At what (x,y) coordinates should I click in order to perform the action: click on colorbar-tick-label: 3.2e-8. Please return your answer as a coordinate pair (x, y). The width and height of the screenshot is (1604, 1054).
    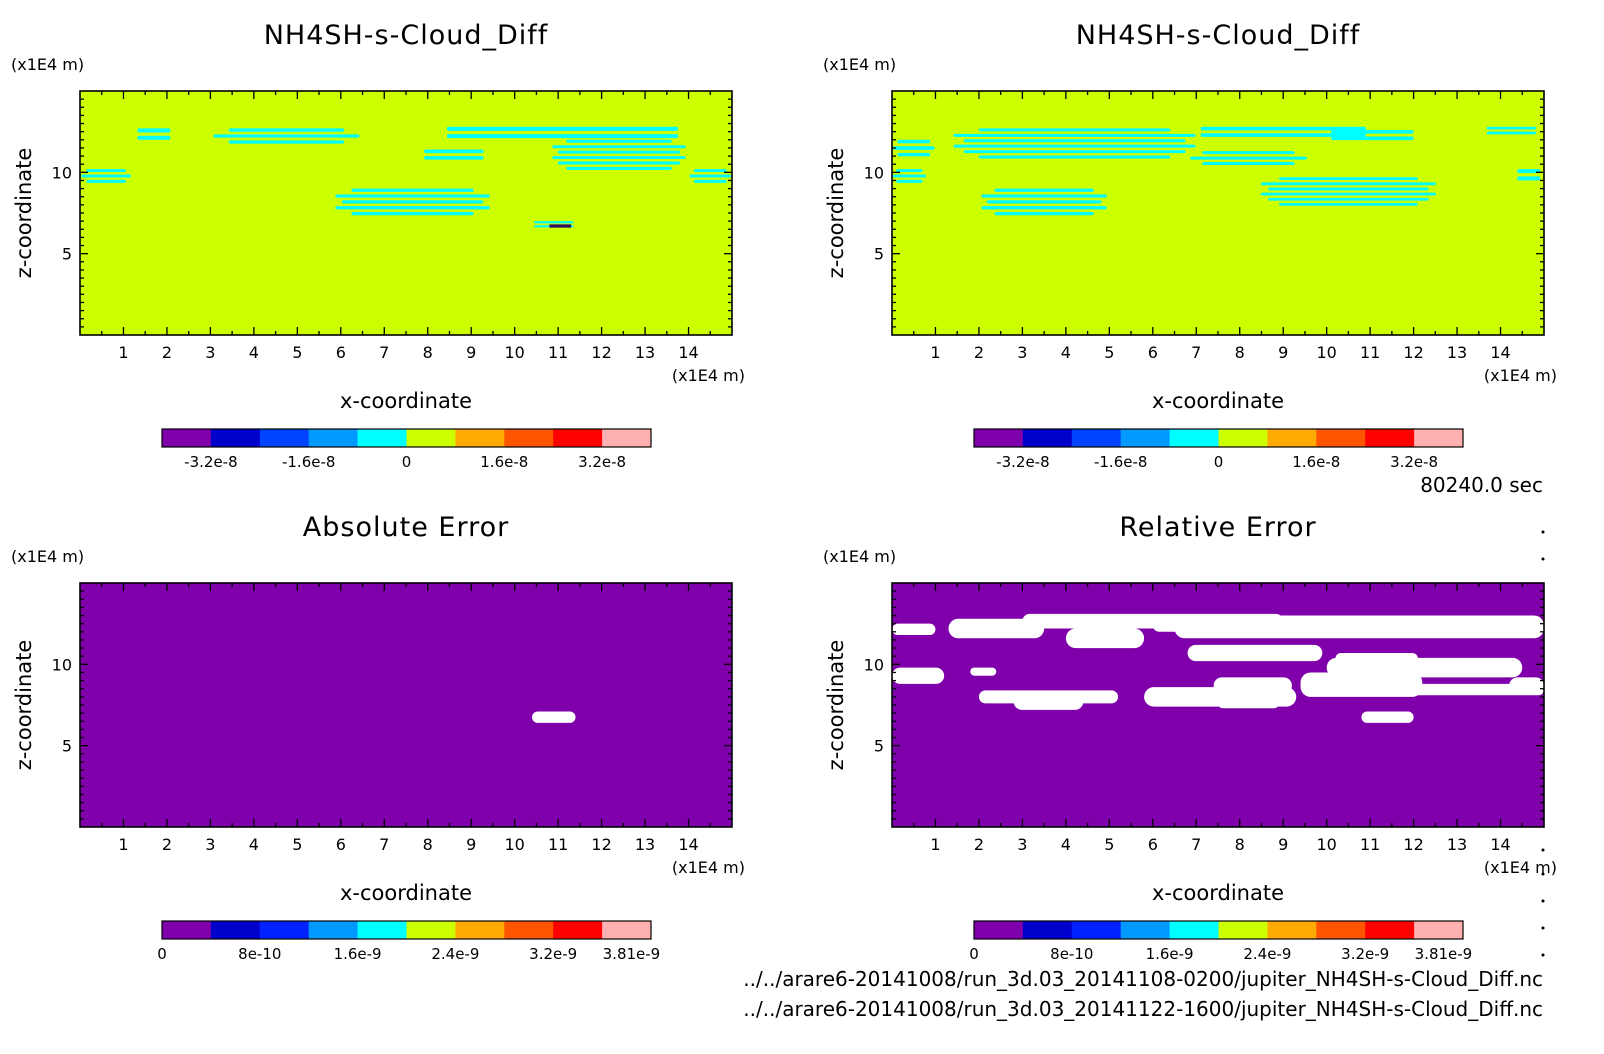
    Looking at the image, I should click on (1414, 462).